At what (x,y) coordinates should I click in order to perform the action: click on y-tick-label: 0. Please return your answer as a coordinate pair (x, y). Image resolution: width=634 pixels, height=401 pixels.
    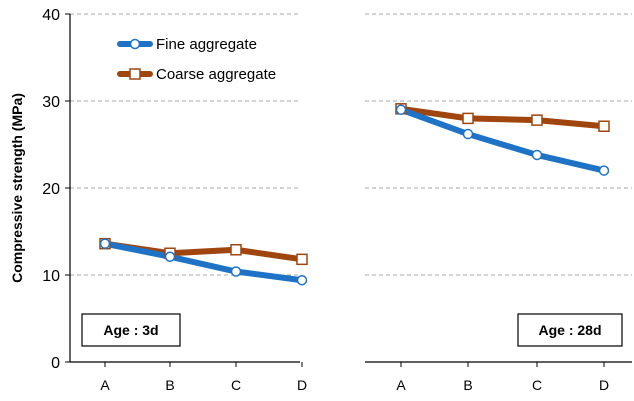
    Looking at the image, I should click on (55, 363).